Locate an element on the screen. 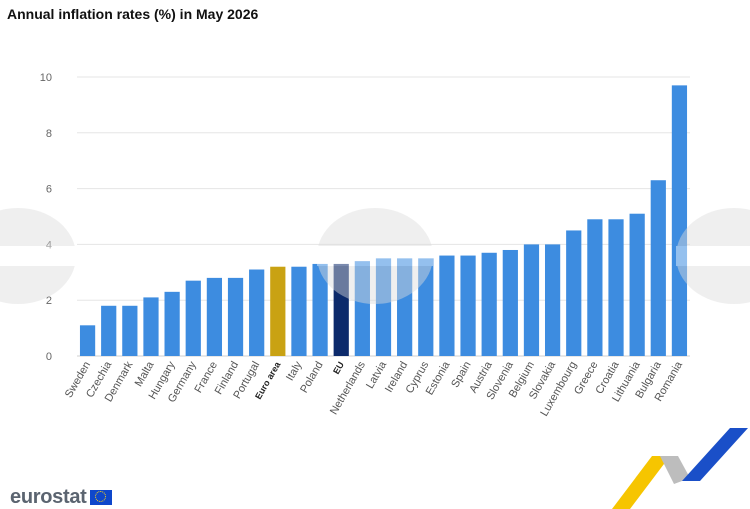 This screenshot has width=750, height=509. y-tick-label: 4 is located at coordinates (49, 245).